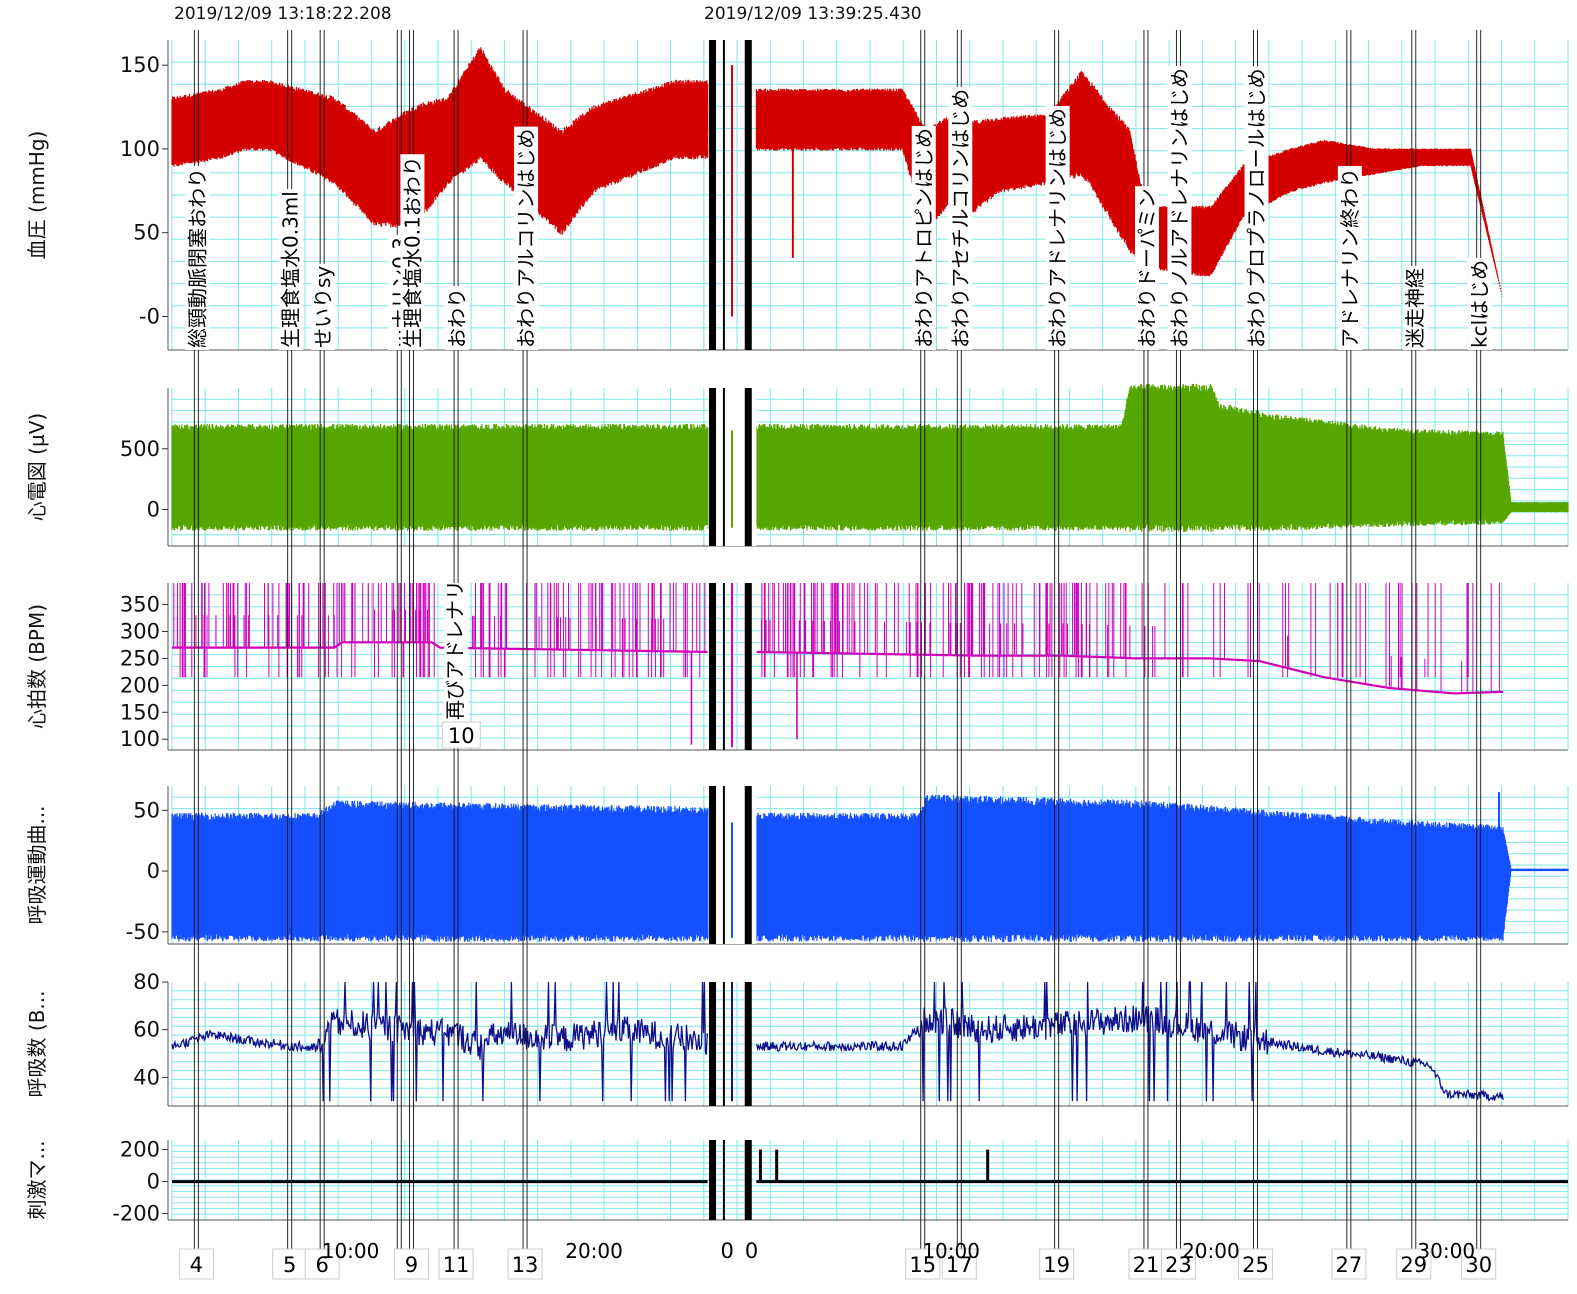 Image resolution: width=1577 pixels, height=1294 pixels. I want to click on event-number: 19, so click(1056, 1265).